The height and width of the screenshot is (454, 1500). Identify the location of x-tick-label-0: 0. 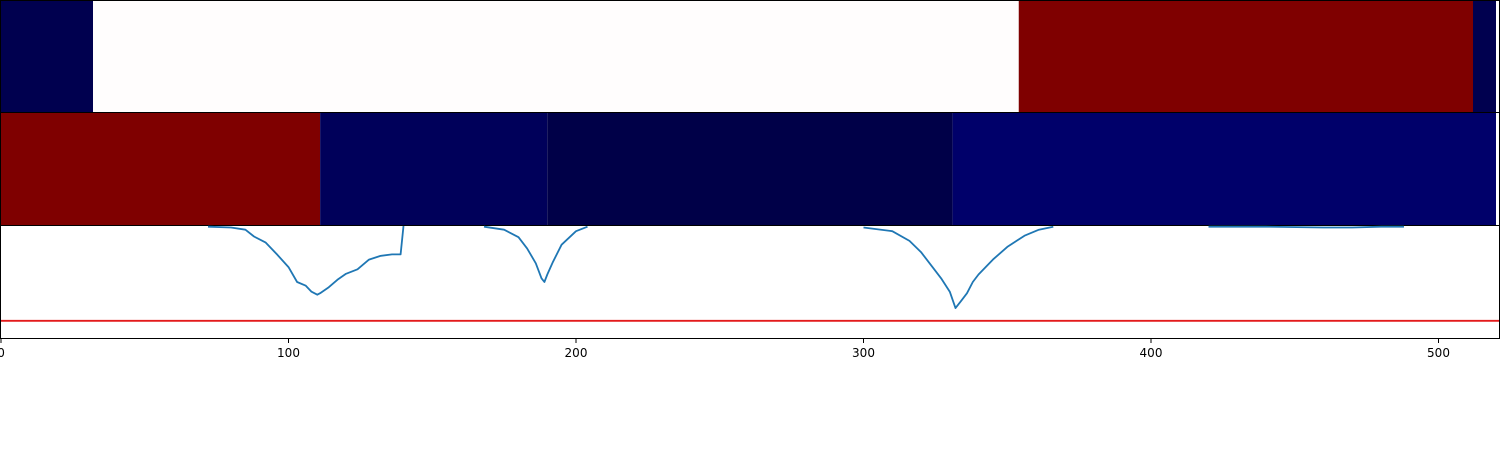
(2, 353).